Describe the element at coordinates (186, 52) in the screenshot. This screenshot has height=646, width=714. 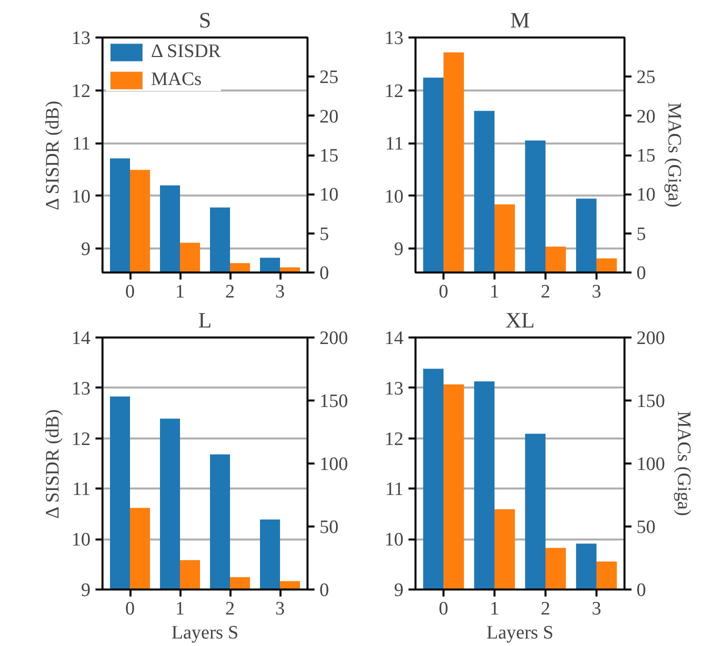
I see `legend-label: Δ SISDR` at that location.